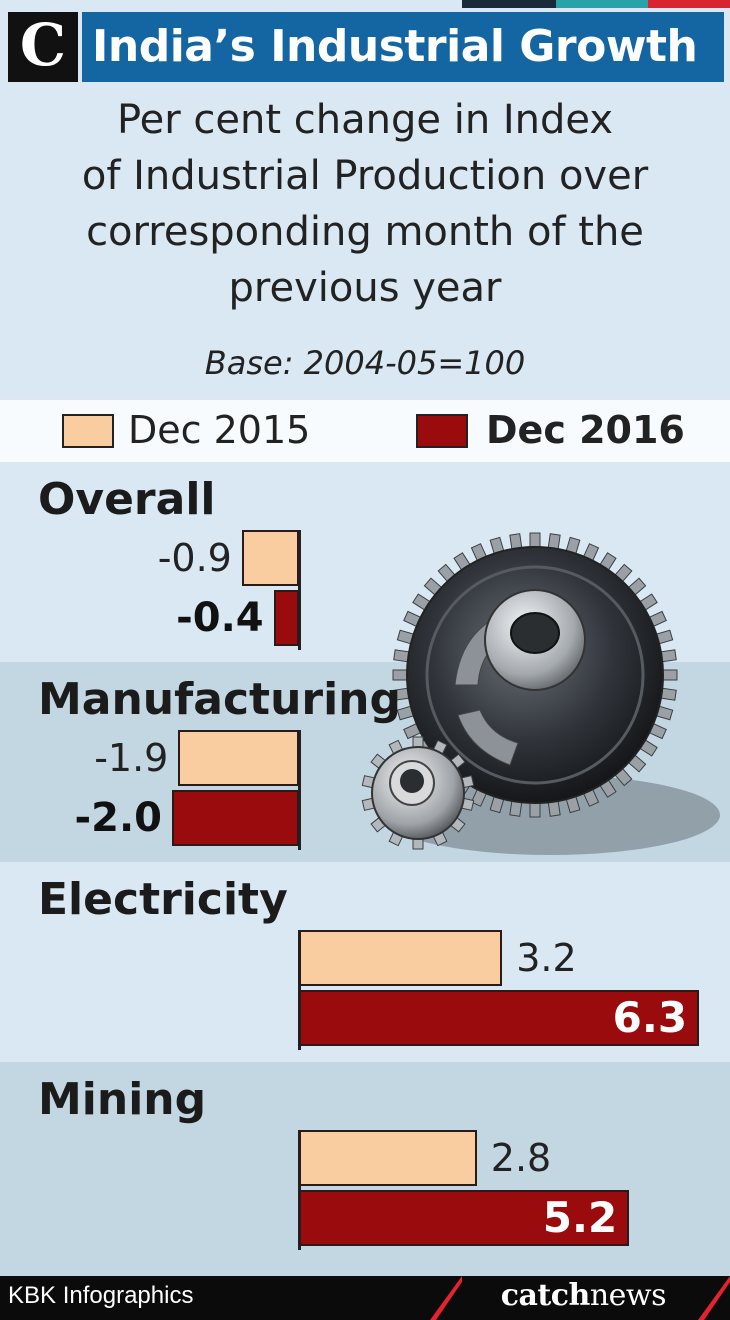 The height and width of the screenshot is (1320, 730). Describe the element at coordinates (270, 558) in the screenshot. I see `bar-overall-dec-2015` at that location.